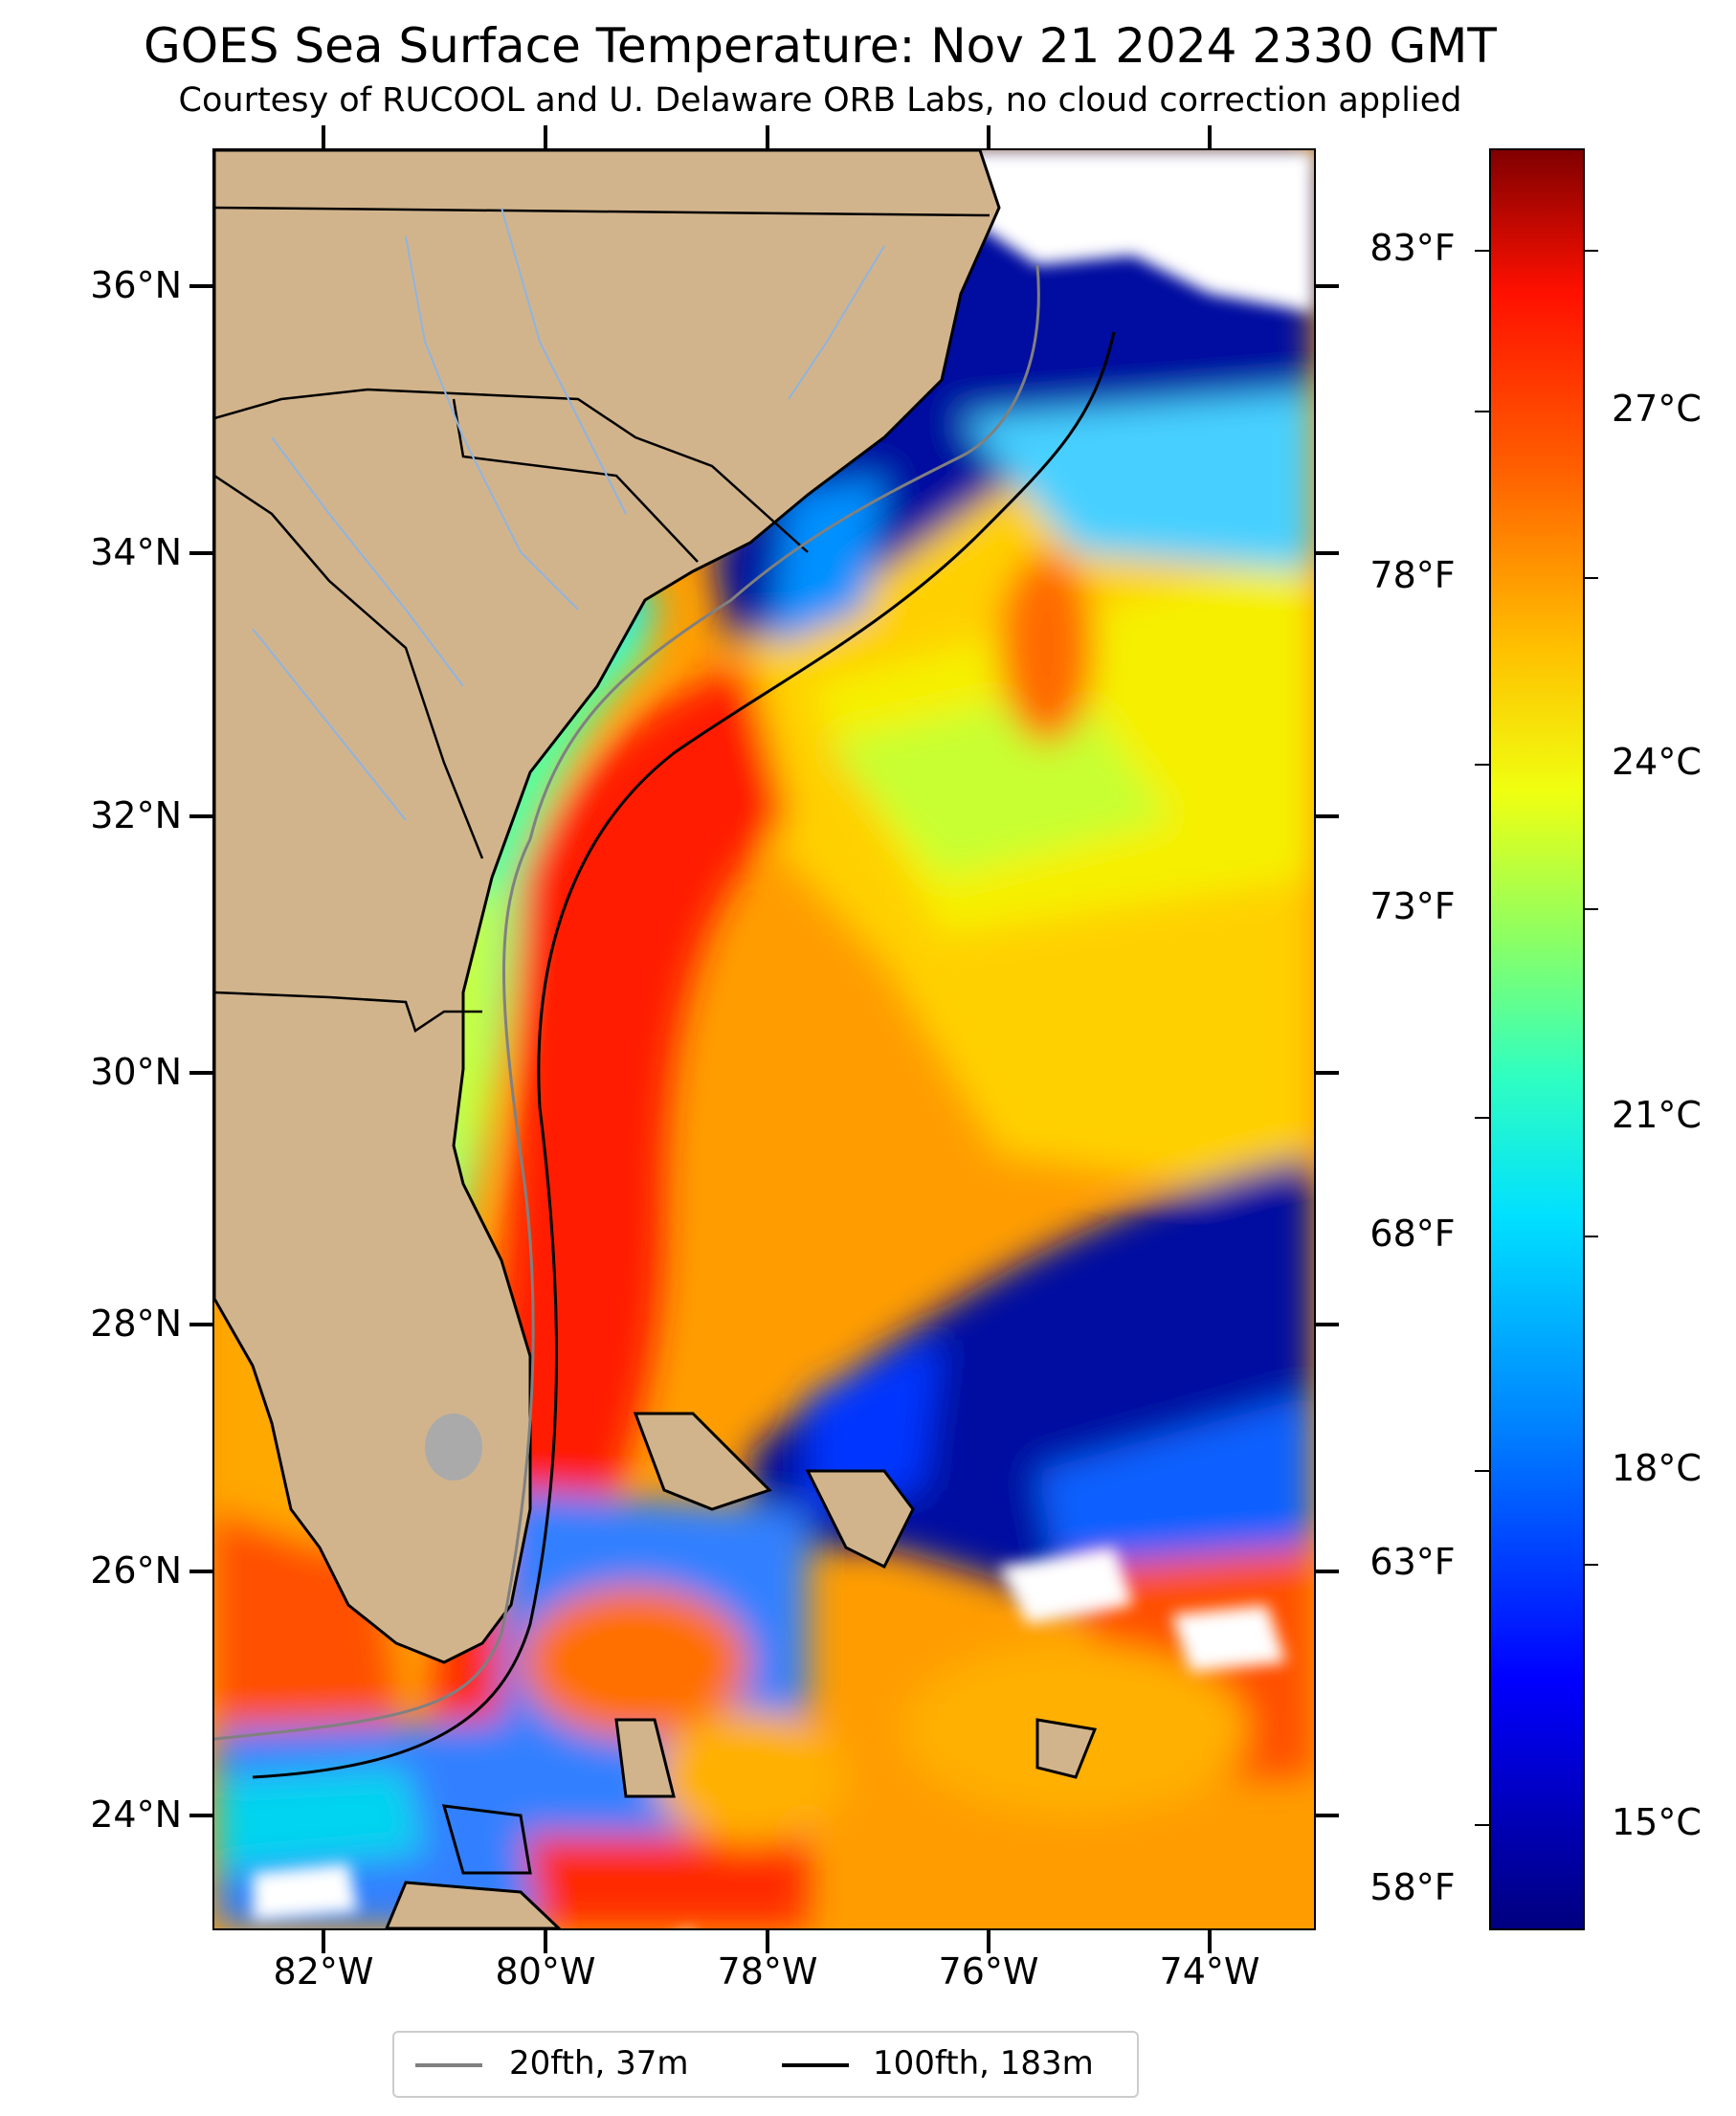 The width and height of the screenshot is (1736, 2116). I want to click on legend-swatch-100fth, so click(816, 2065).